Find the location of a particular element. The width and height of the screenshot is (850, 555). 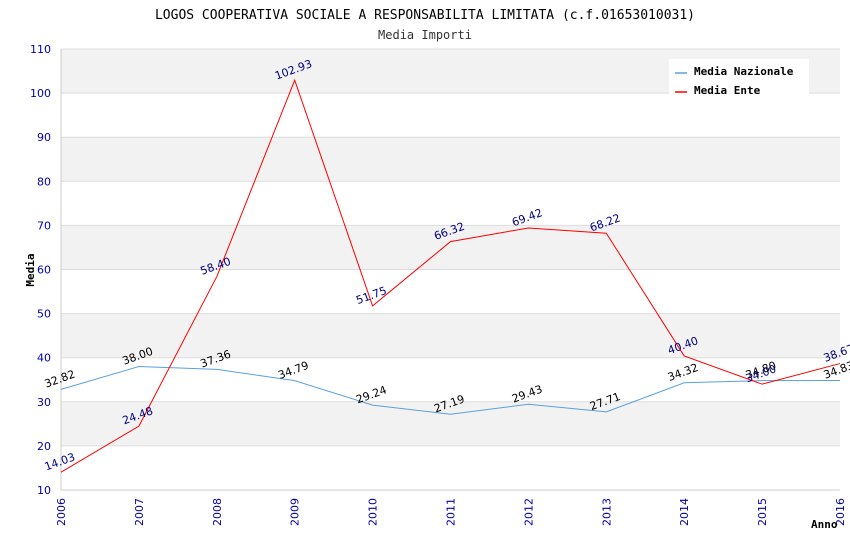

legend-box is located at coordinates (739, 79).